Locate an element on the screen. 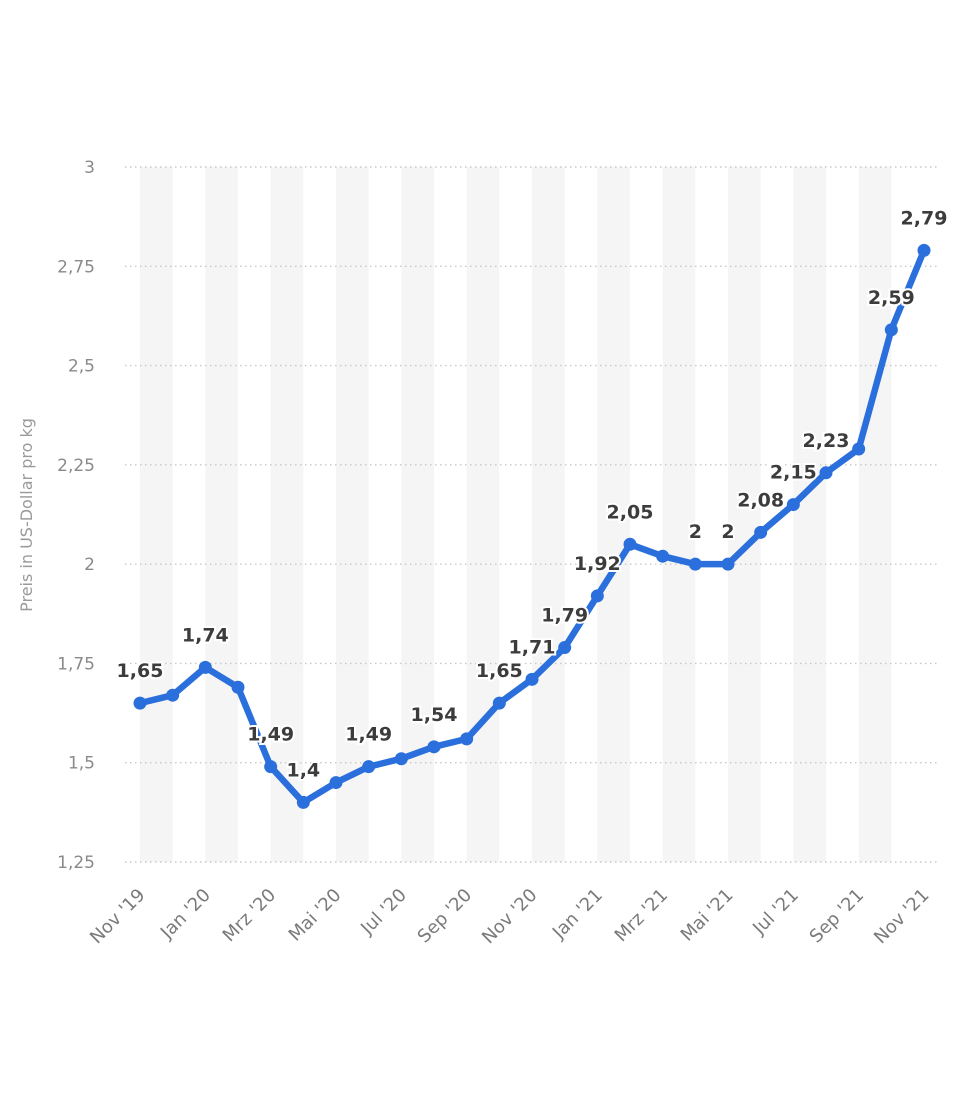  x-tick-label: Mrz '20 is located at coordinates (249, 915).